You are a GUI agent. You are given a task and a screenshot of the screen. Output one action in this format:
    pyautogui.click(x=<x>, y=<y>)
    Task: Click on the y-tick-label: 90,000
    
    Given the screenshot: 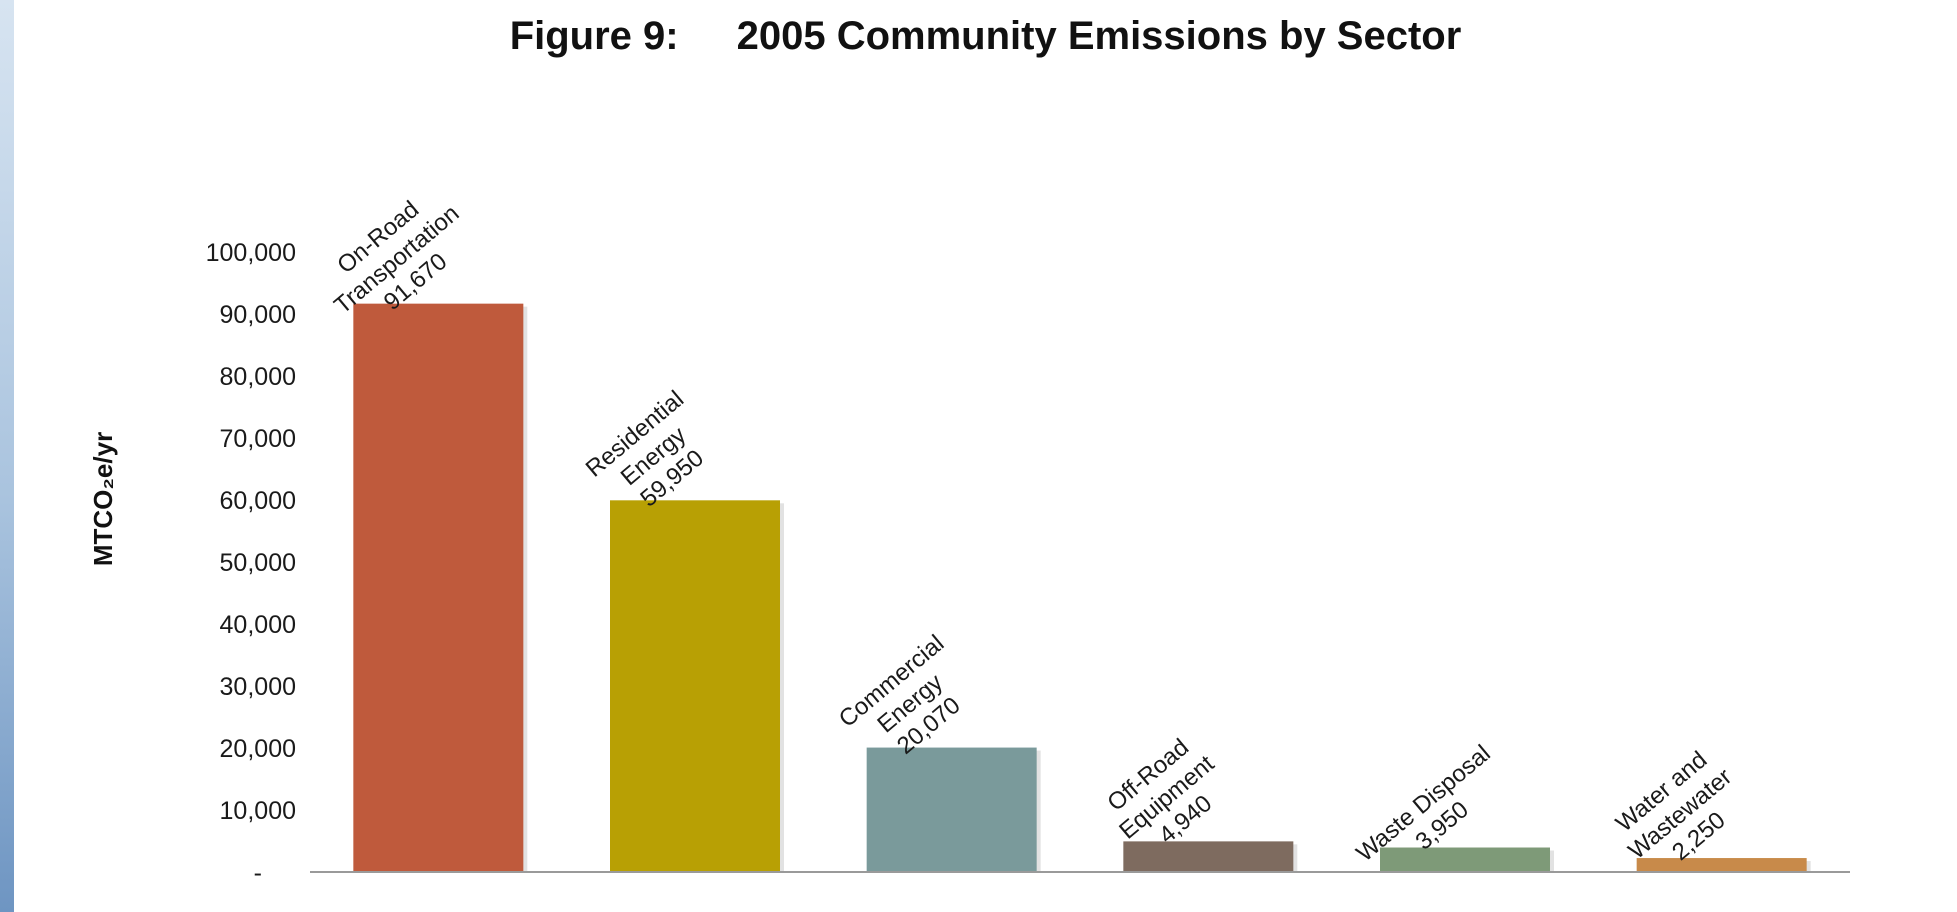 What is the action you would take?
    pyautogui.click(x=258, y=315)
    